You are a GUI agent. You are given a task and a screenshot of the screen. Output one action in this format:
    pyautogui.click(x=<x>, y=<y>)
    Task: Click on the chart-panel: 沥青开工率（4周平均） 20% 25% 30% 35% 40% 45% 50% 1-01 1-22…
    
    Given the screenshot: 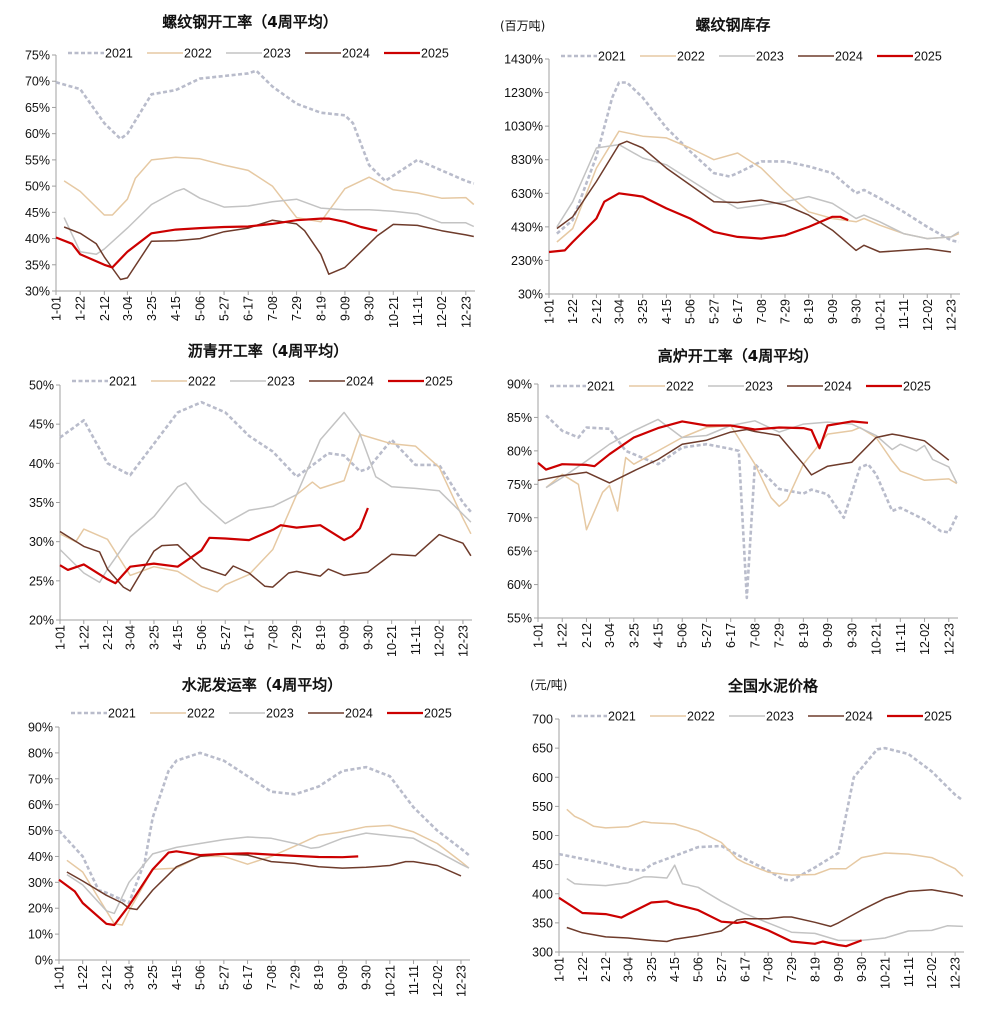 What is the action you would take?
    pyautogui.click(x=250, y=499)
    